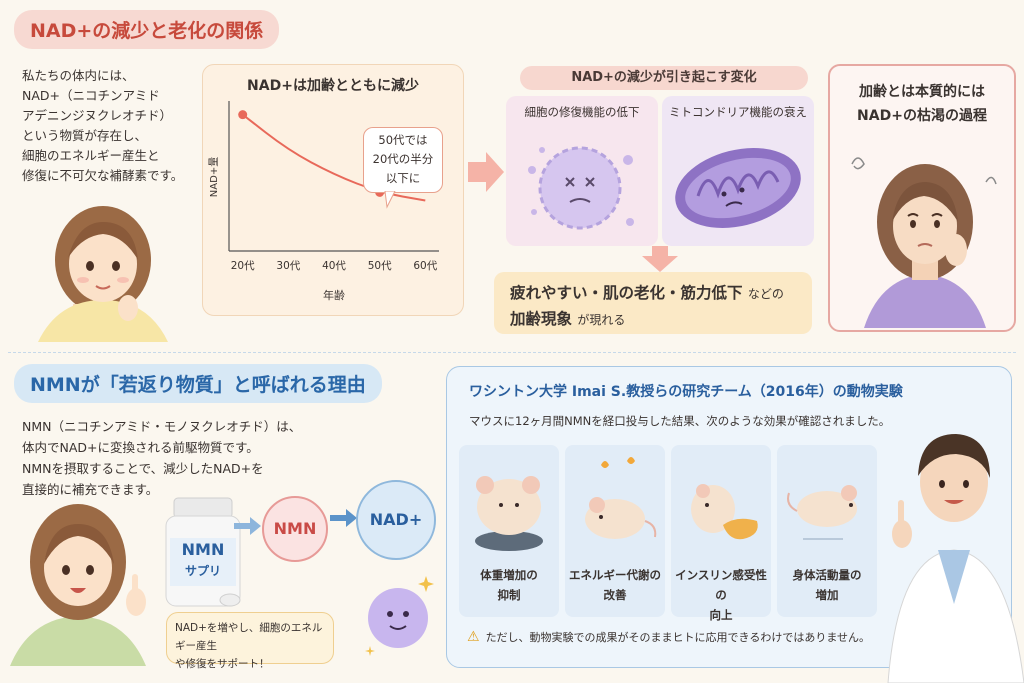  Describe the element at coordinates (162, 426) in the screenshot. I see `nmn-line: NMN（ニコチンアミド・モノヌクレオチド）は、` at that location.